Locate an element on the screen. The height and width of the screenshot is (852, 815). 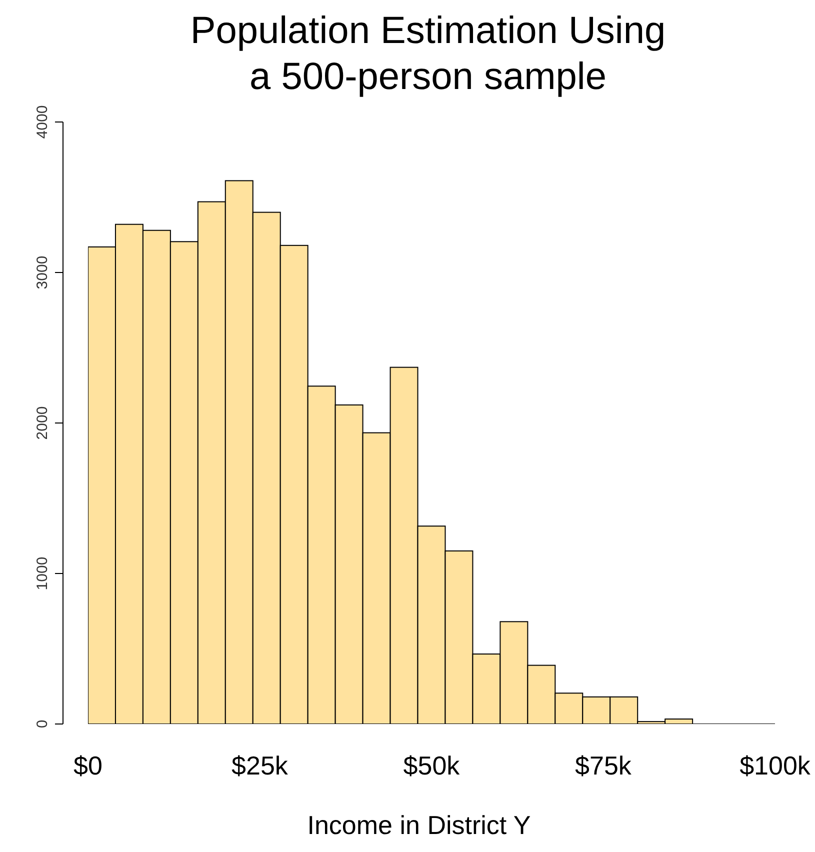
chart-title: Population Estimation Using a 500-person sample is located at coordinates (428, 54).